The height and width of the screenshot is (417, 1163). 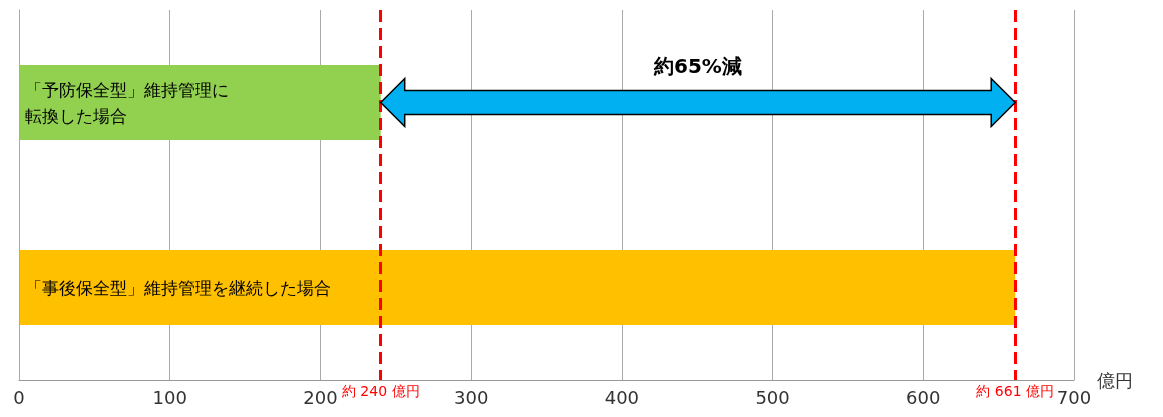 I want to click on x-tick-label: 0, so click(x=19, y=397).